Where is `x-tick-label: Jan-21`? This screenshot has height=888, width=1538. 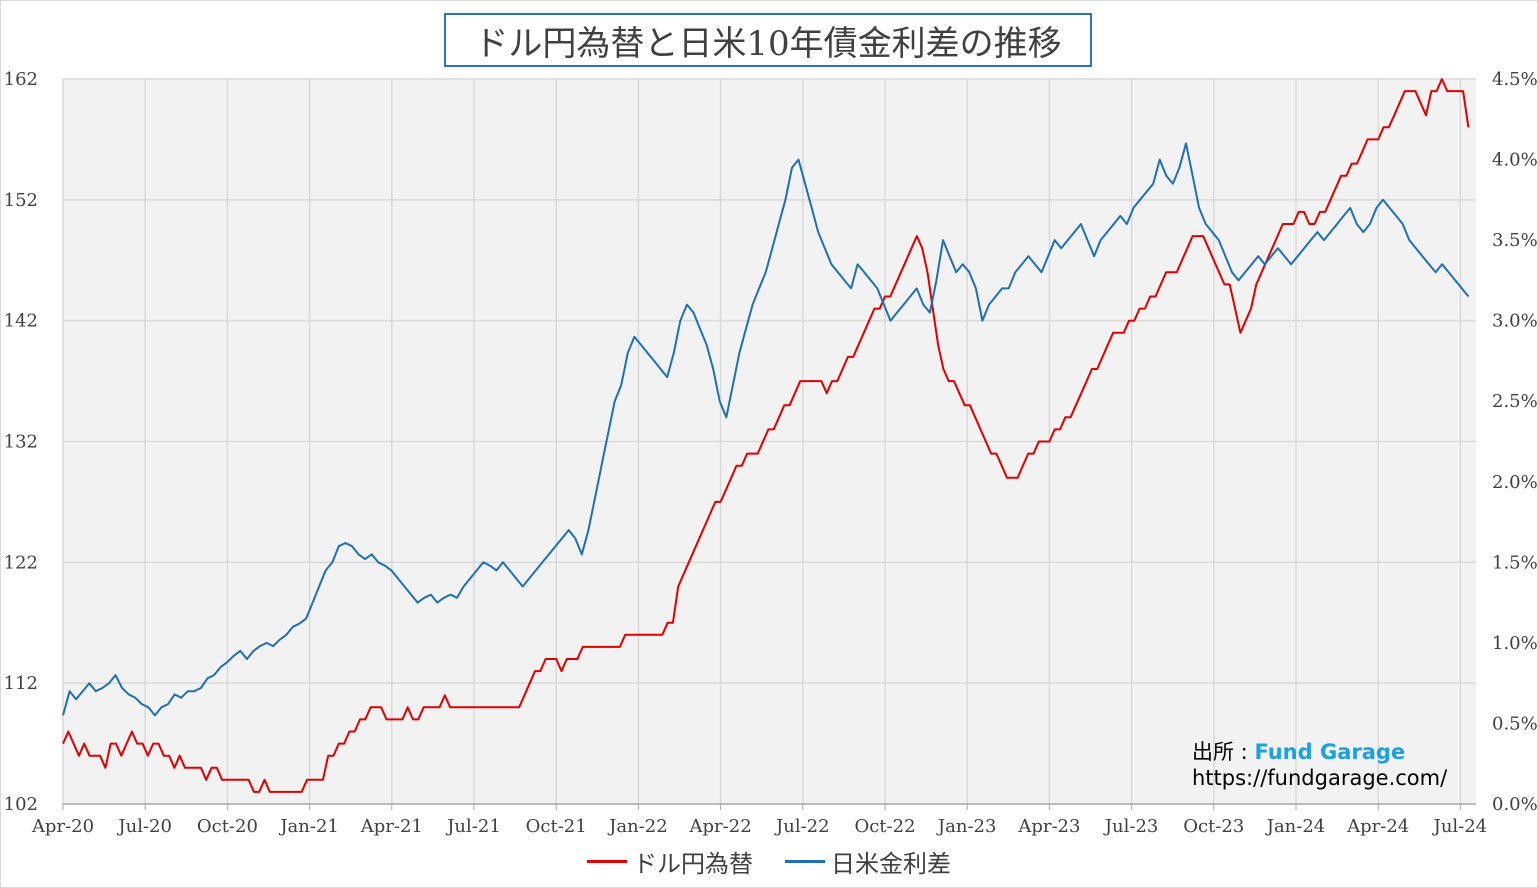 x-tick-label: Jan-21 is located at coordinates (308, 826).